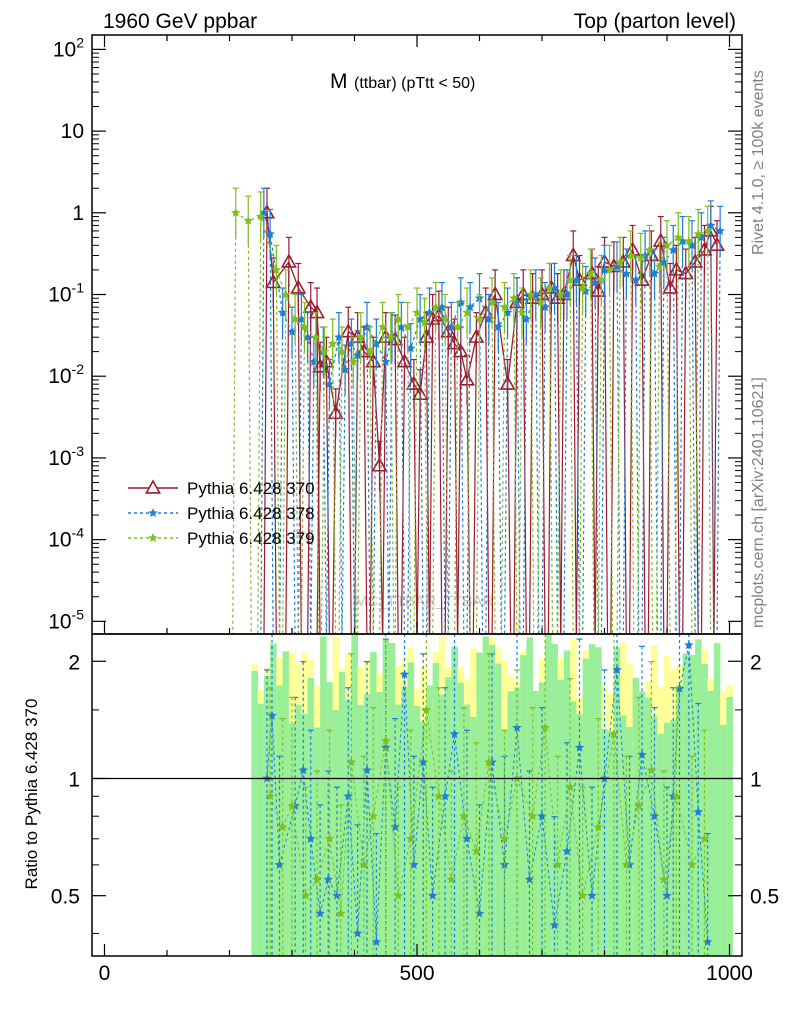 The width and height of the screenshot is (786, 1024). Describe the element at coordinates (180, 21) in the screenshot. I see `header-energy: 1960 GeV ppbar` at that location.